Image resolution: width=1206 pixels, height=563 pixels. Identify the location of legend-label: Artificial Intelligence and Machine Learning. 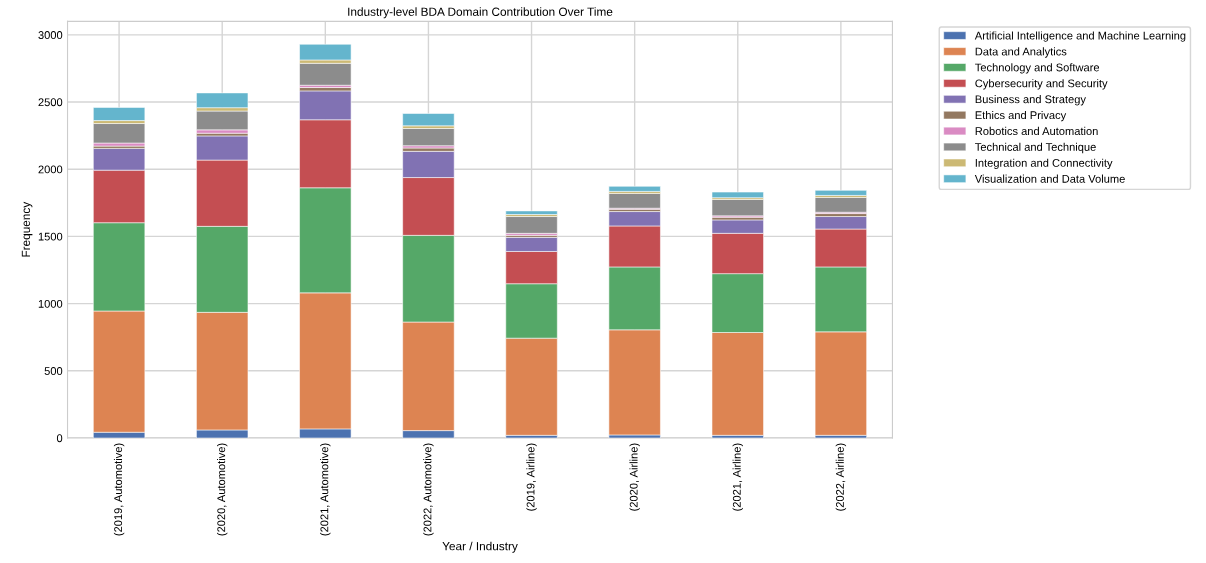
(1080, 36).